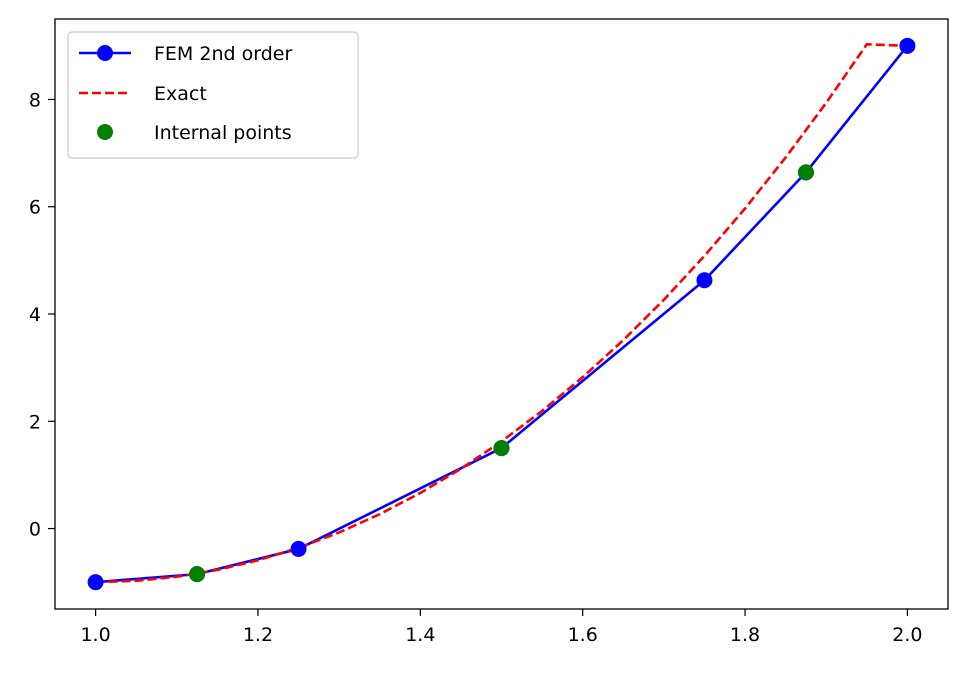 The height and width of the screenshot is (674, 966). I want to click on y-tick-label: 8, so click(35, 100).